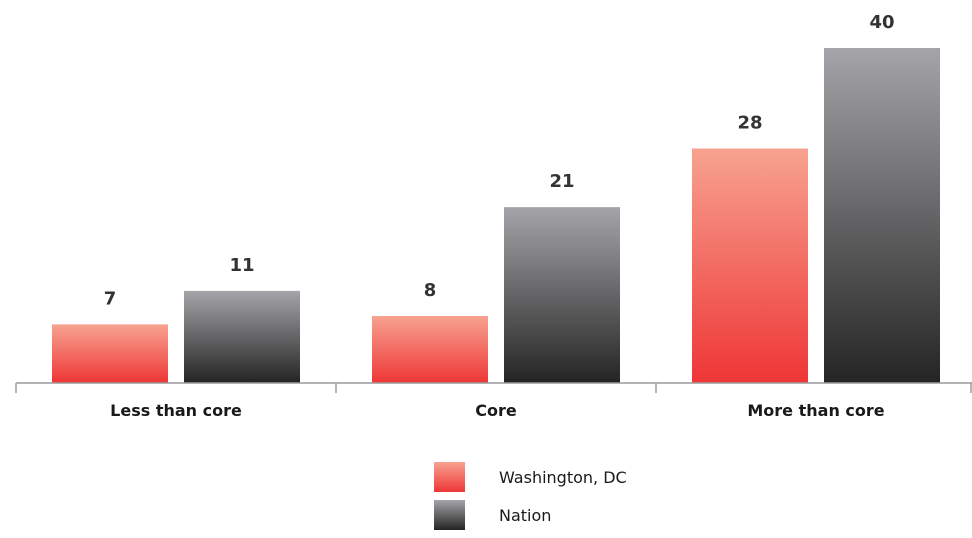 This screenshot has height=538, width=972. I want to click on legend-label-dc: Washington, DC, so click(563, 477).